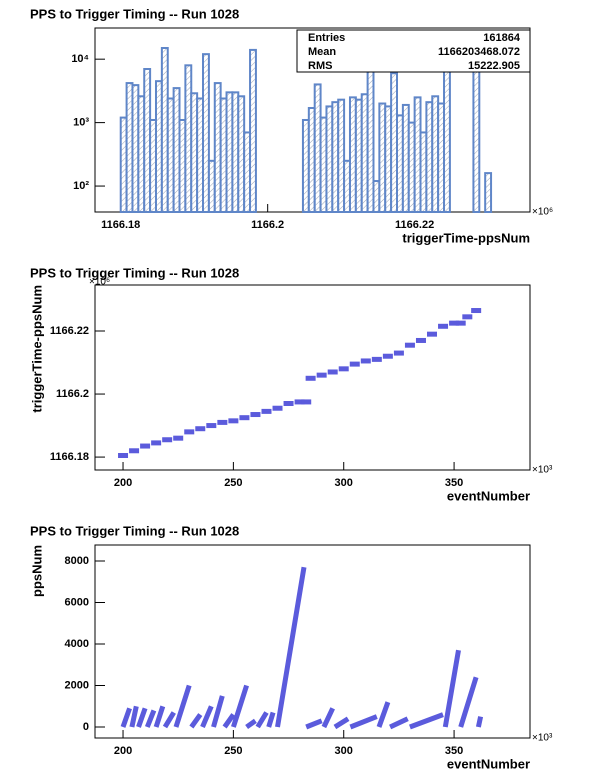 This screenshot has width=596, height=772. What do you see at coordinates (72, 394) in the screenshot?
I see `y-tick-label: 1166.2` at bounding box center [72, 394].